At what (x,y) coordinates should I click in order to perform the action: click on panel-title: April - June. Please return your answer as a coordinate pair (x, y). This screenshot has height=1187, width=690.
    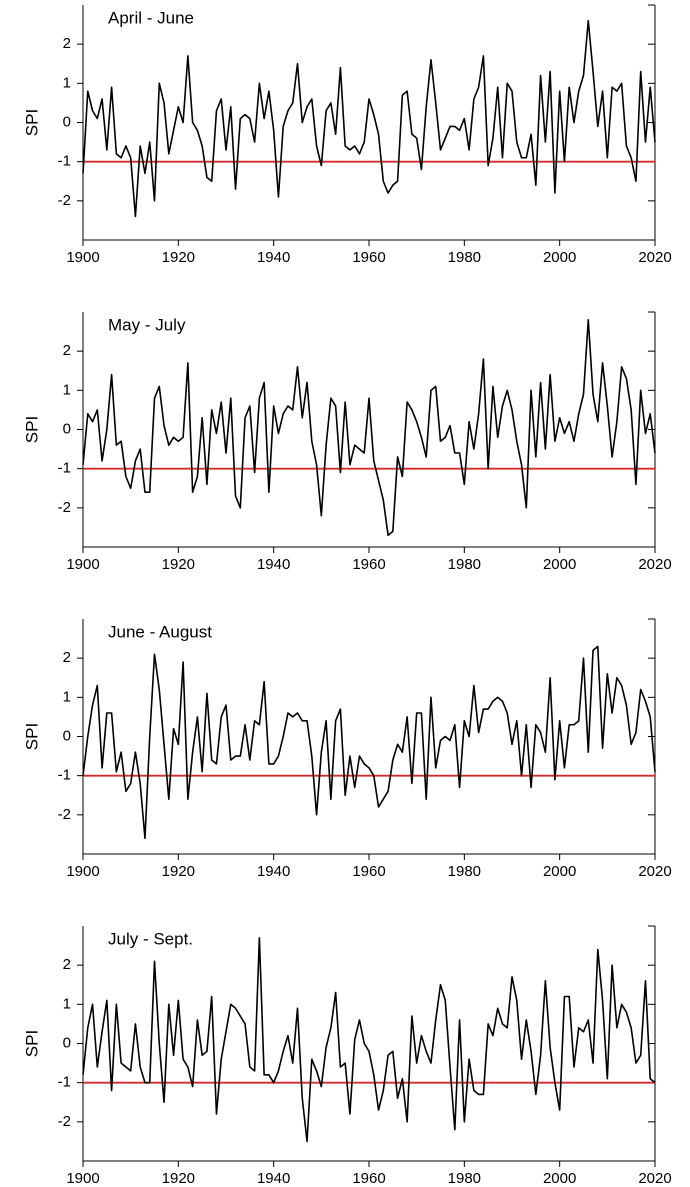
    Looking at the image, I should click on (151, 17).